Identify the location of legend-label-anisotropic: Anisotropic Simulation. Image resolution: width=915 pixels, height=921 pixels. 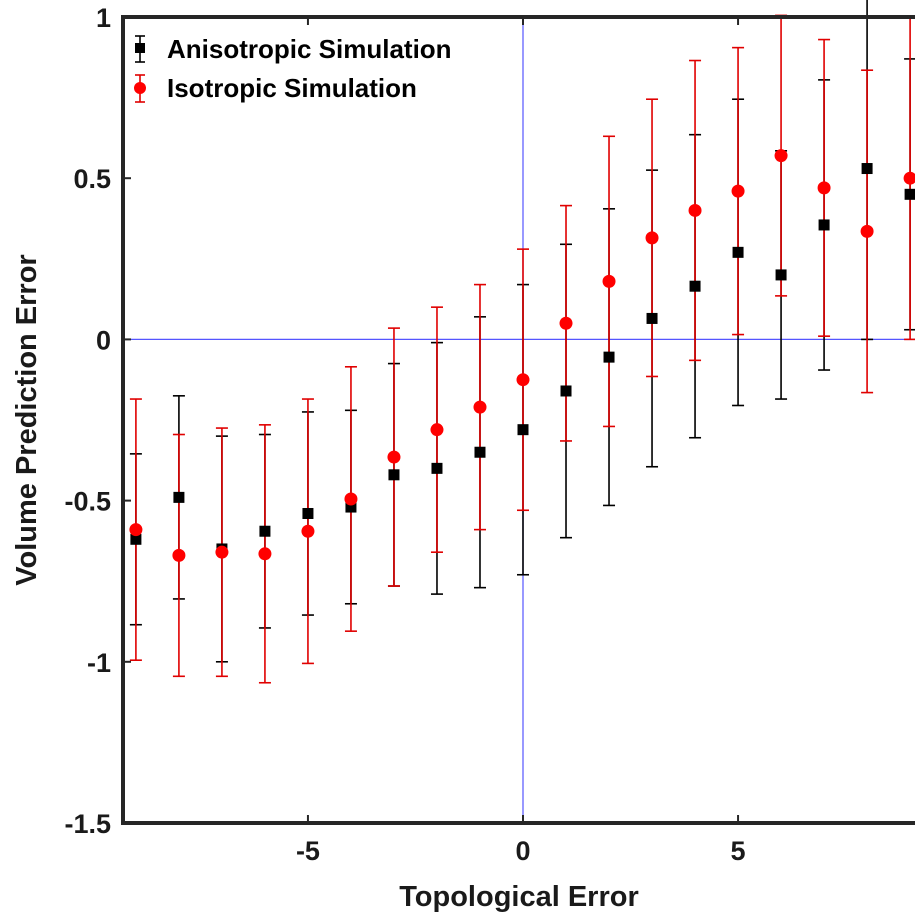
(309, 49).